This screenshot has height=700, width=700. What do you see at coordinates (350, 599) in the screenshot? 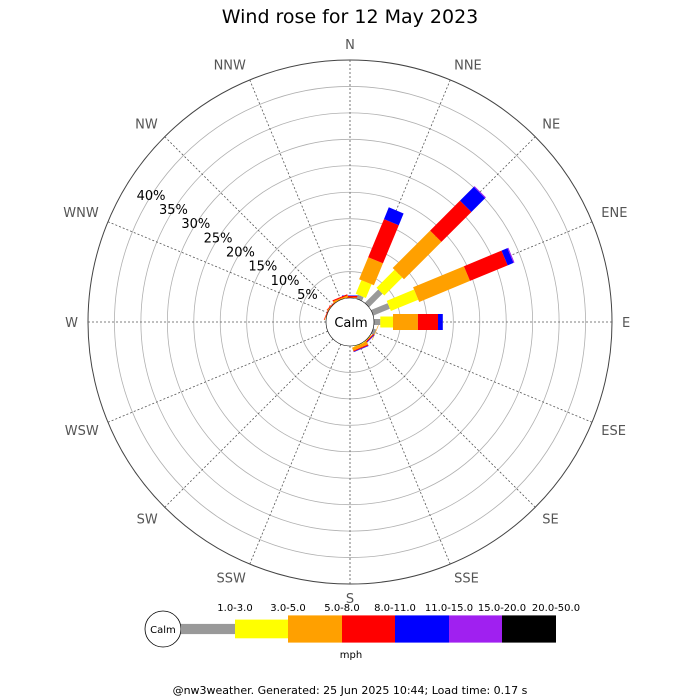
I see `direction-label-s: S` at bounding box center [350, 599].